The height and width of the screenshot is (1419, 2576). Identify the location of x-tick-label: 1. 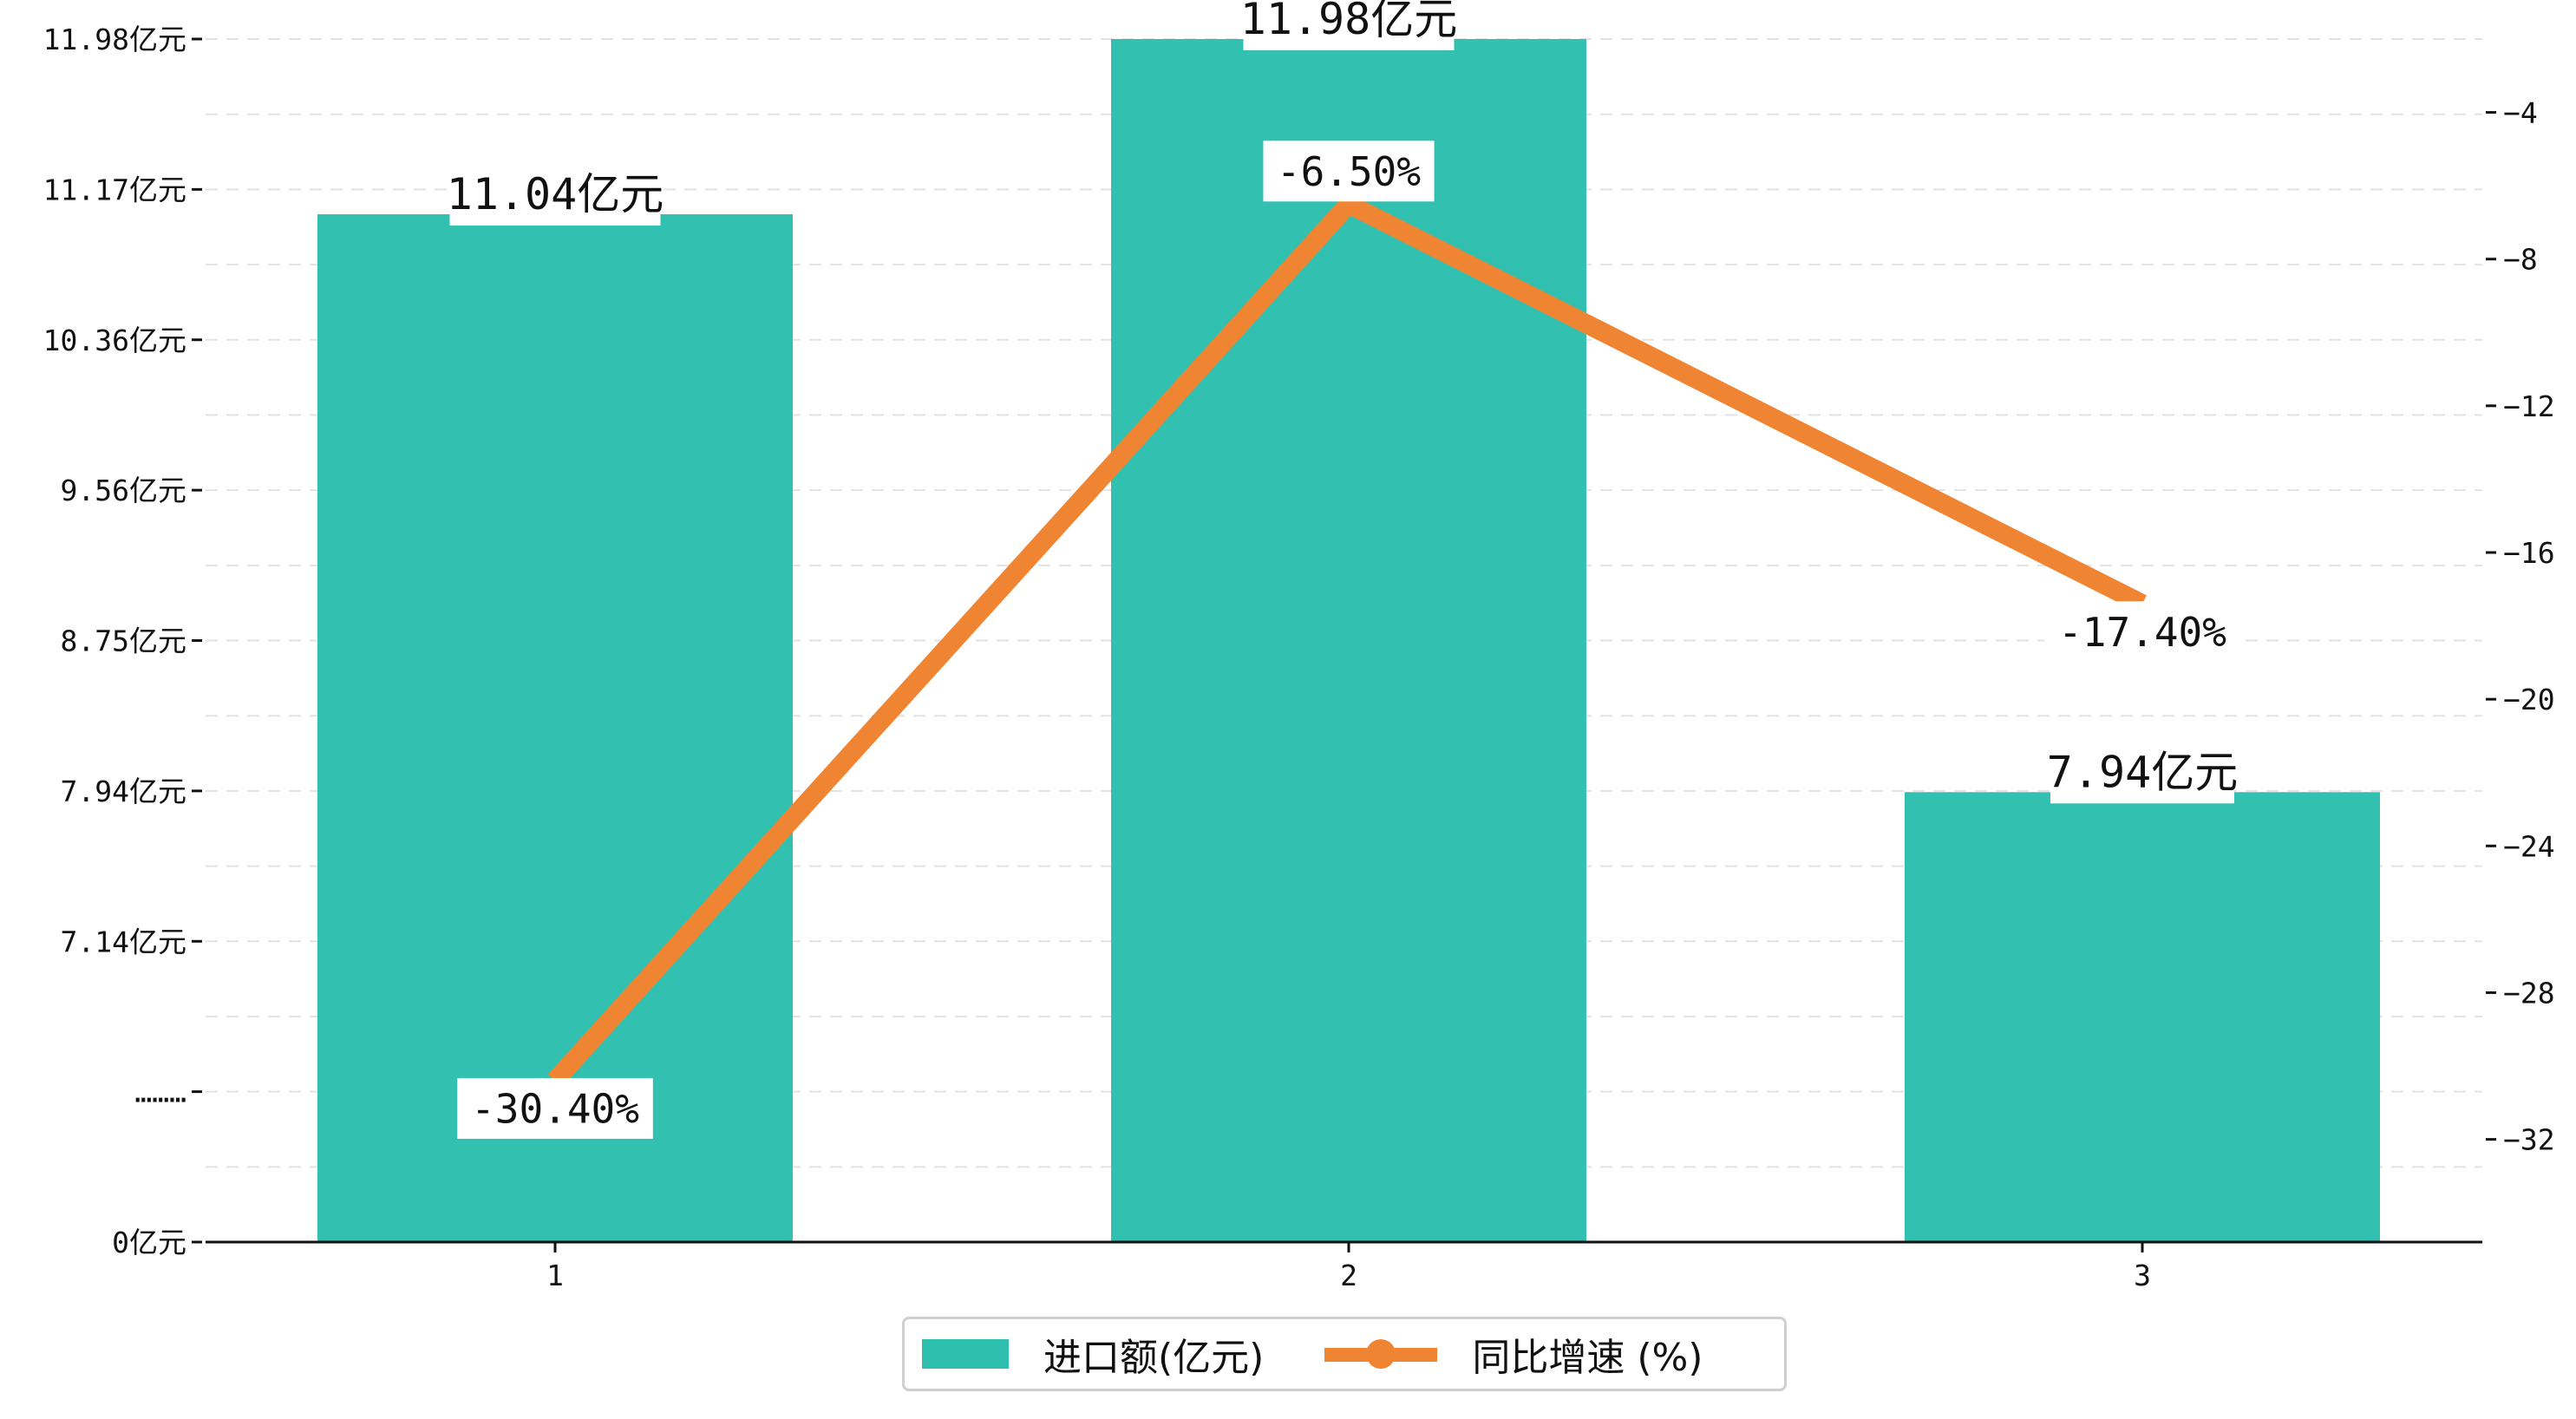
(555, 1275).